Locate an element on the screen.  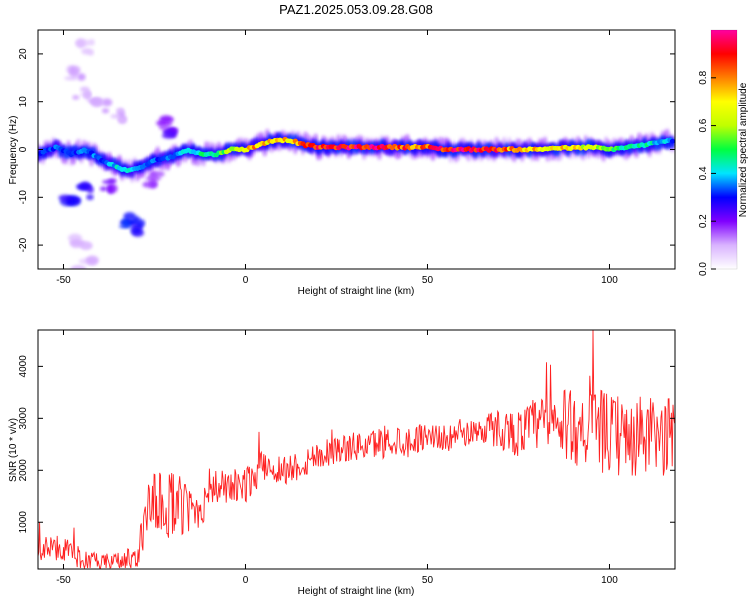
y-tick-label: 20 is located at coordinates (23, 54).